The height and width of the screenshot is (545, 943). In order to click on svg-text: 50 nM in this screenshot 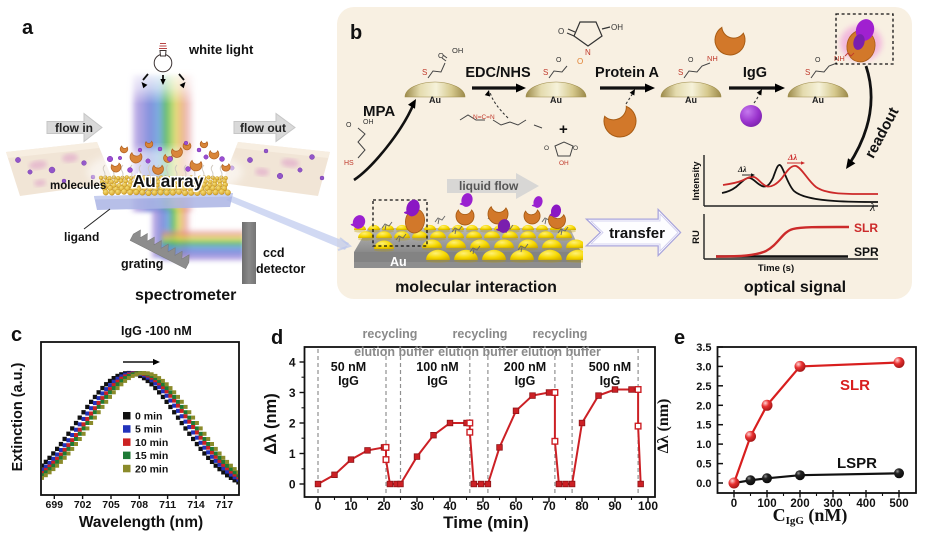, I will do `click(348, 367)`.